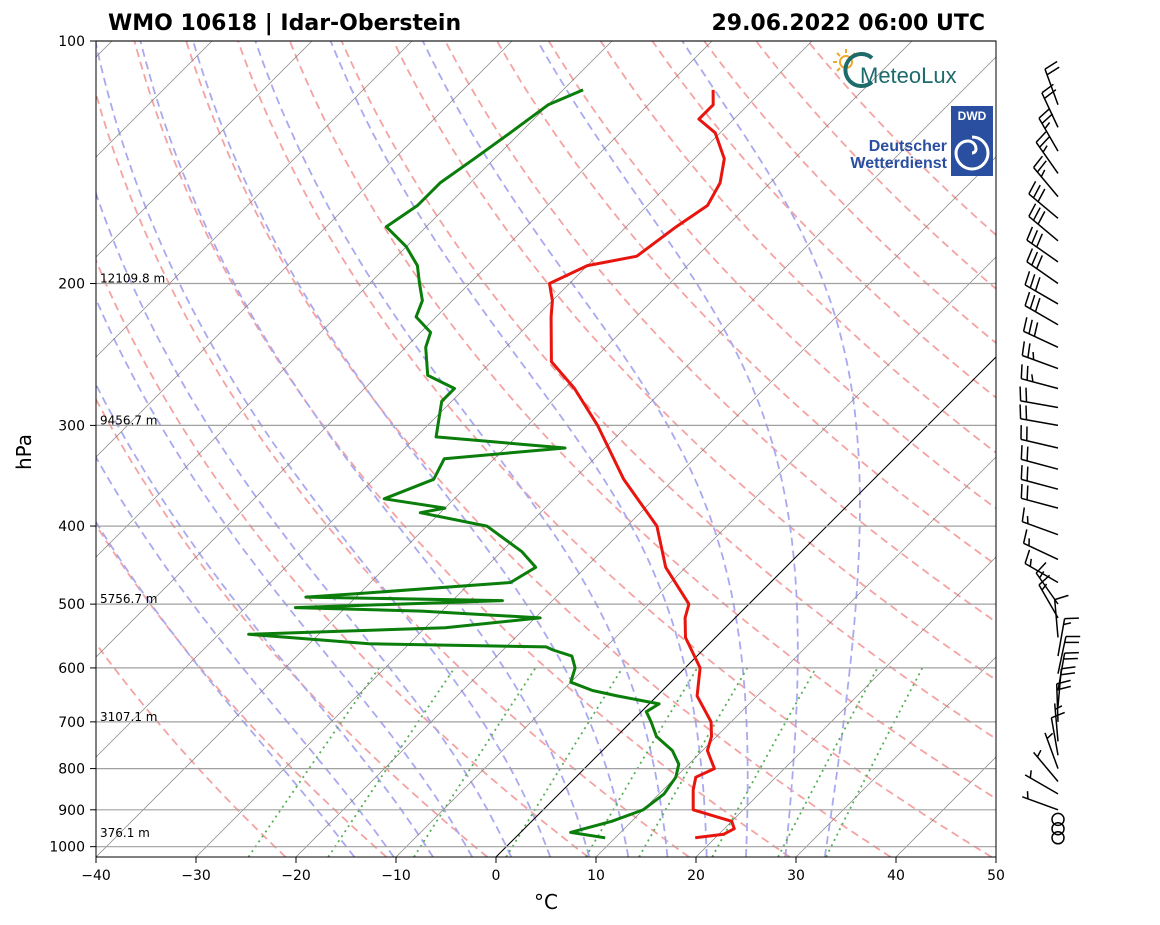  What do you see at coordinates (908, 146) in the screenshot?
I see `dwd-line1: Deutscher` at bounding box center [908, 146].